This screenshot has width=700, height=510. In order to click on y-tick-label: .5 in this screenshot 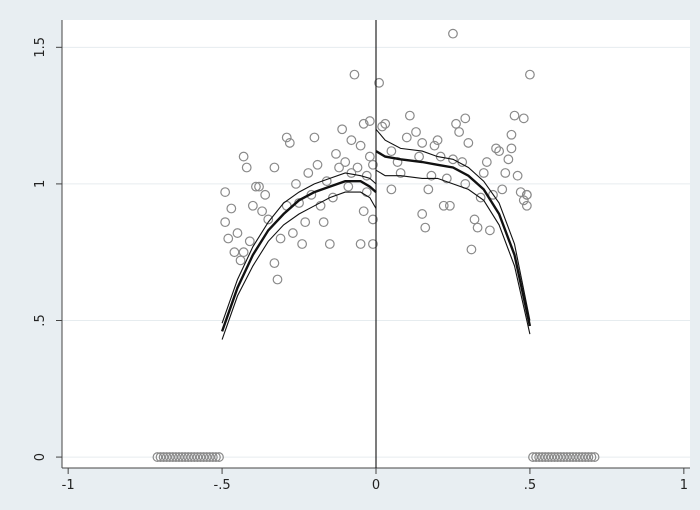, I will do `click(40, 320)`.